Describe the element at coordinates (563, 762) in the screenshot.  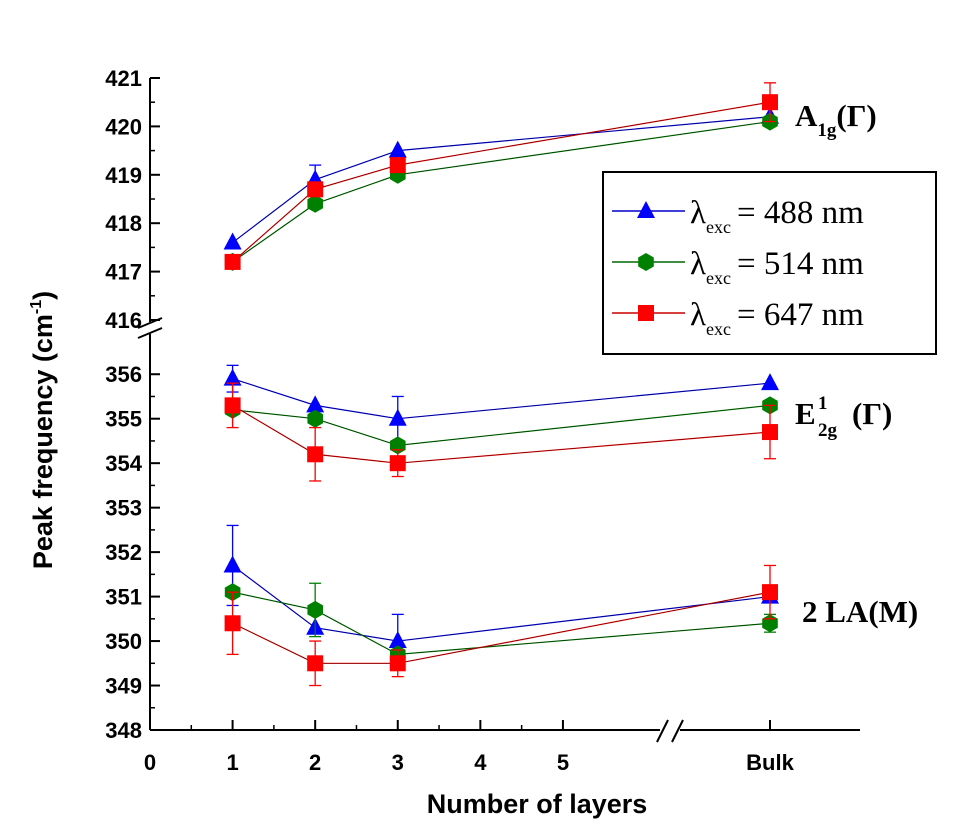
I see `x-tick-label: 5` at that location.